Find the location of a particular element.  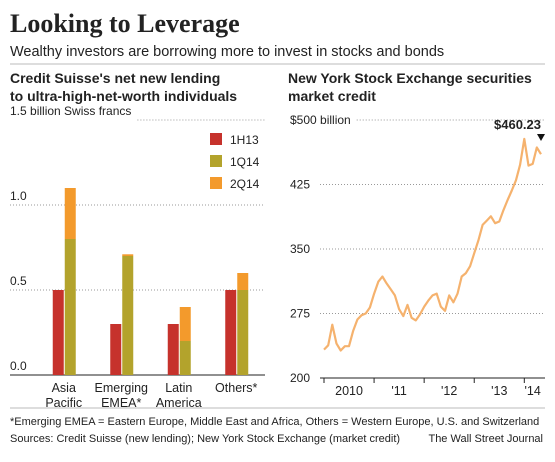

chart-title: Credit Suisse's net new lending is located at coordinates (115, 78).